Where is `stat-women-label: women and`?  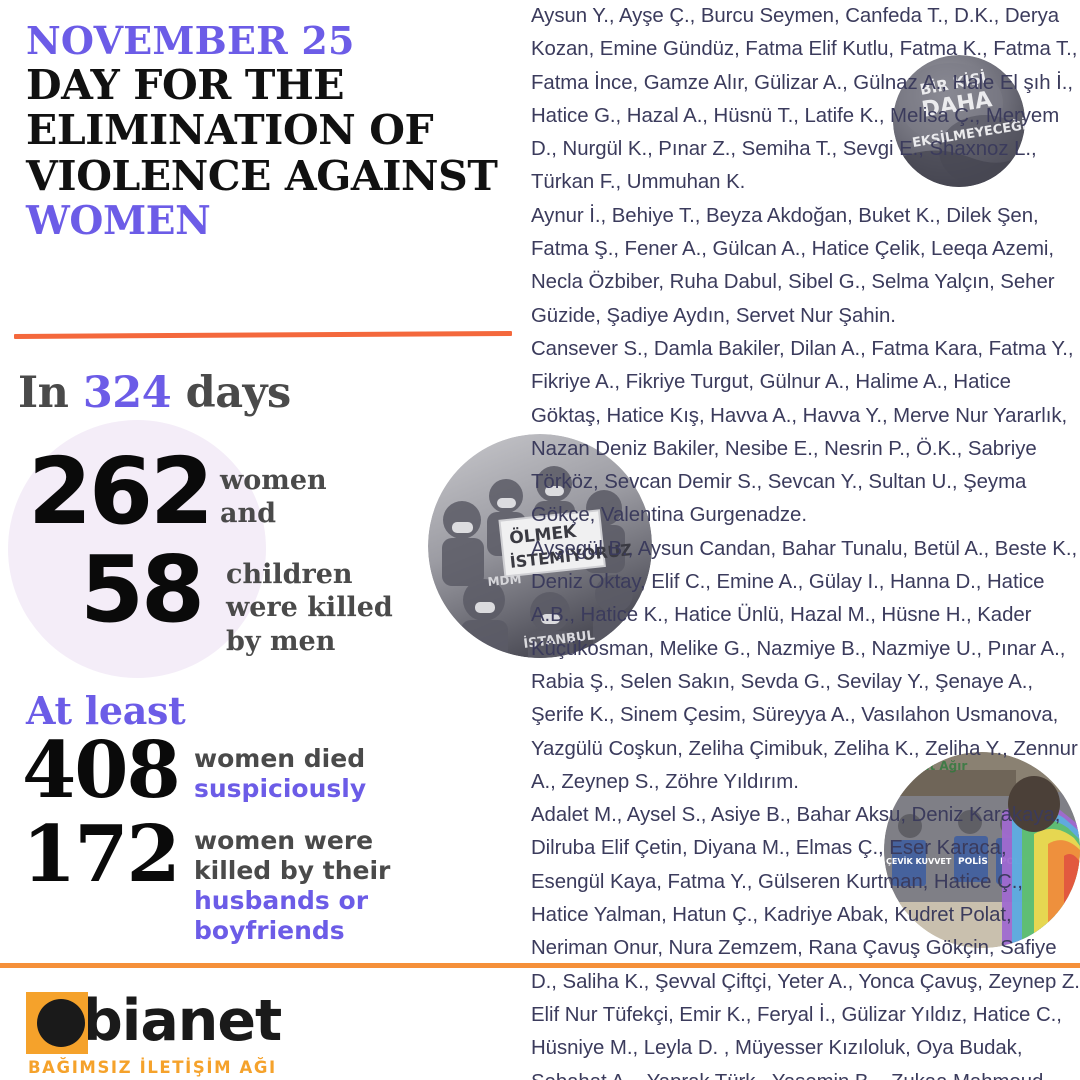
stat-women-label: women and is located at coordinates (267, 490).